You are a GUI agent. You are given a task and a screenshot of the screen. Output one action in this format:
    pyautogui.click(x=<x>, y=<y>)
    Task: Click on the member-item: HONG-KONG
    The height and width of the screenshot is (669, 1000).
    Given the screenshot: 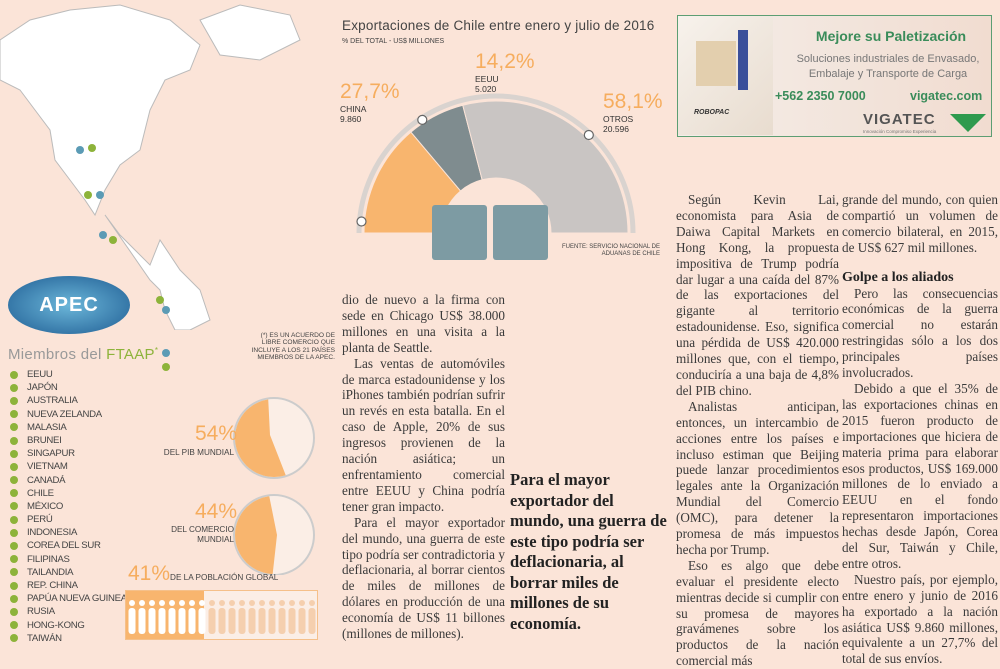 What is the action you would take?
    pyautogui.click(x=68, y=625)
    